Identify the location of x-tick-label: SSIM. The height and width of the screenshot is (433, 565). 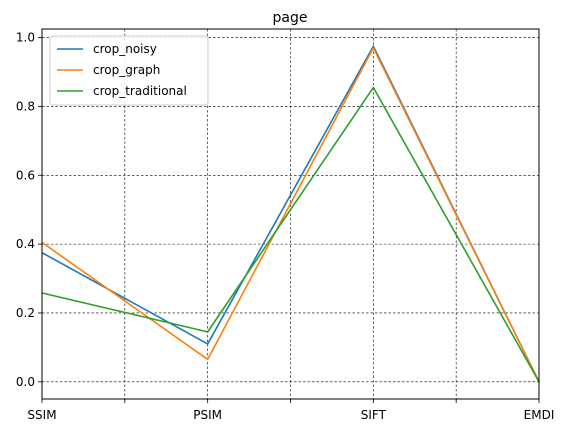
(41, 415).